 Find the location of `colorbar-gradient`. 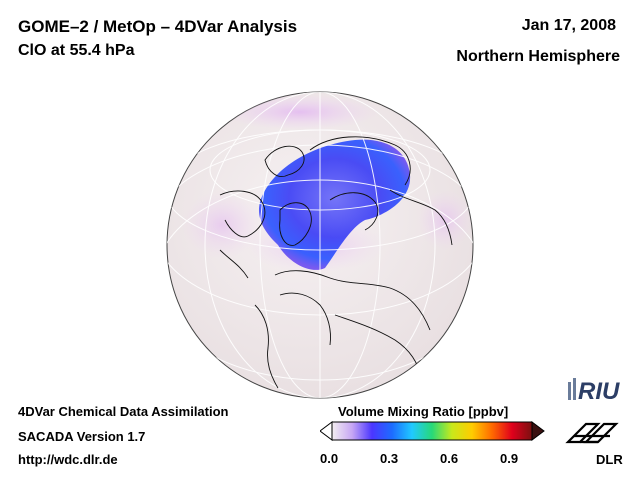

colorbar-gradient is located at coordinates (432, 431).